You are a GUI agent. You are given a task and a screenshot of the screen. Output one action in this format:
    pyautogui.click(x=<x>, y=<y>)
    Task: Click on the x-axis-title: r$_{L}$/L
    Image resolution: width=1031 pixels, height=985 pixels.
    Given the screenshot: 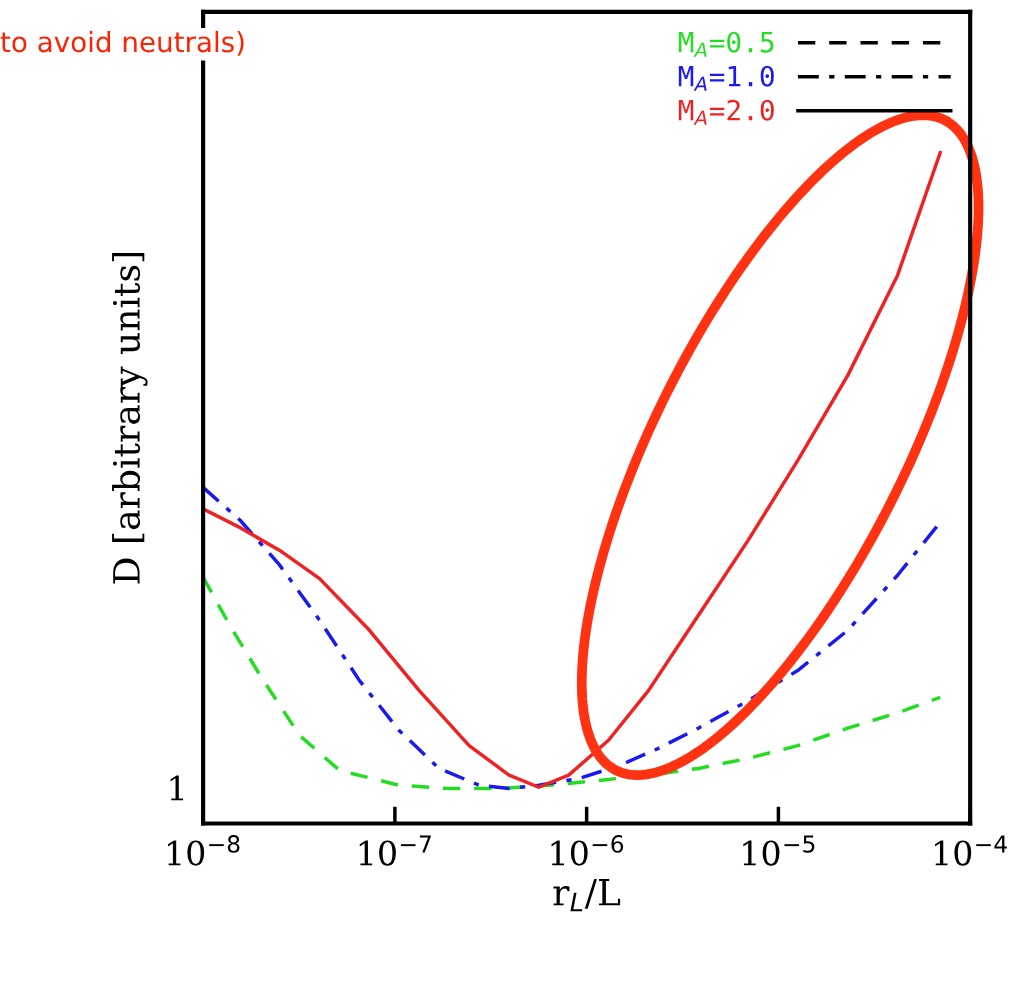 What is the action you would take?
    pyautogui.click(x=587, y=895)
    